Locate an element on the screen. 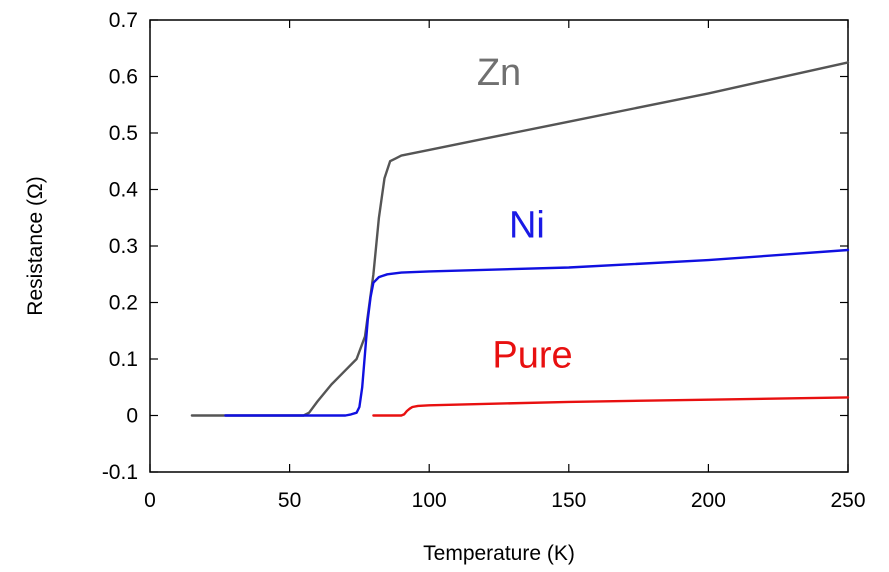 The image size is (889, 572). y-tick-label: 0.7 is located at coordinates (123, 20).